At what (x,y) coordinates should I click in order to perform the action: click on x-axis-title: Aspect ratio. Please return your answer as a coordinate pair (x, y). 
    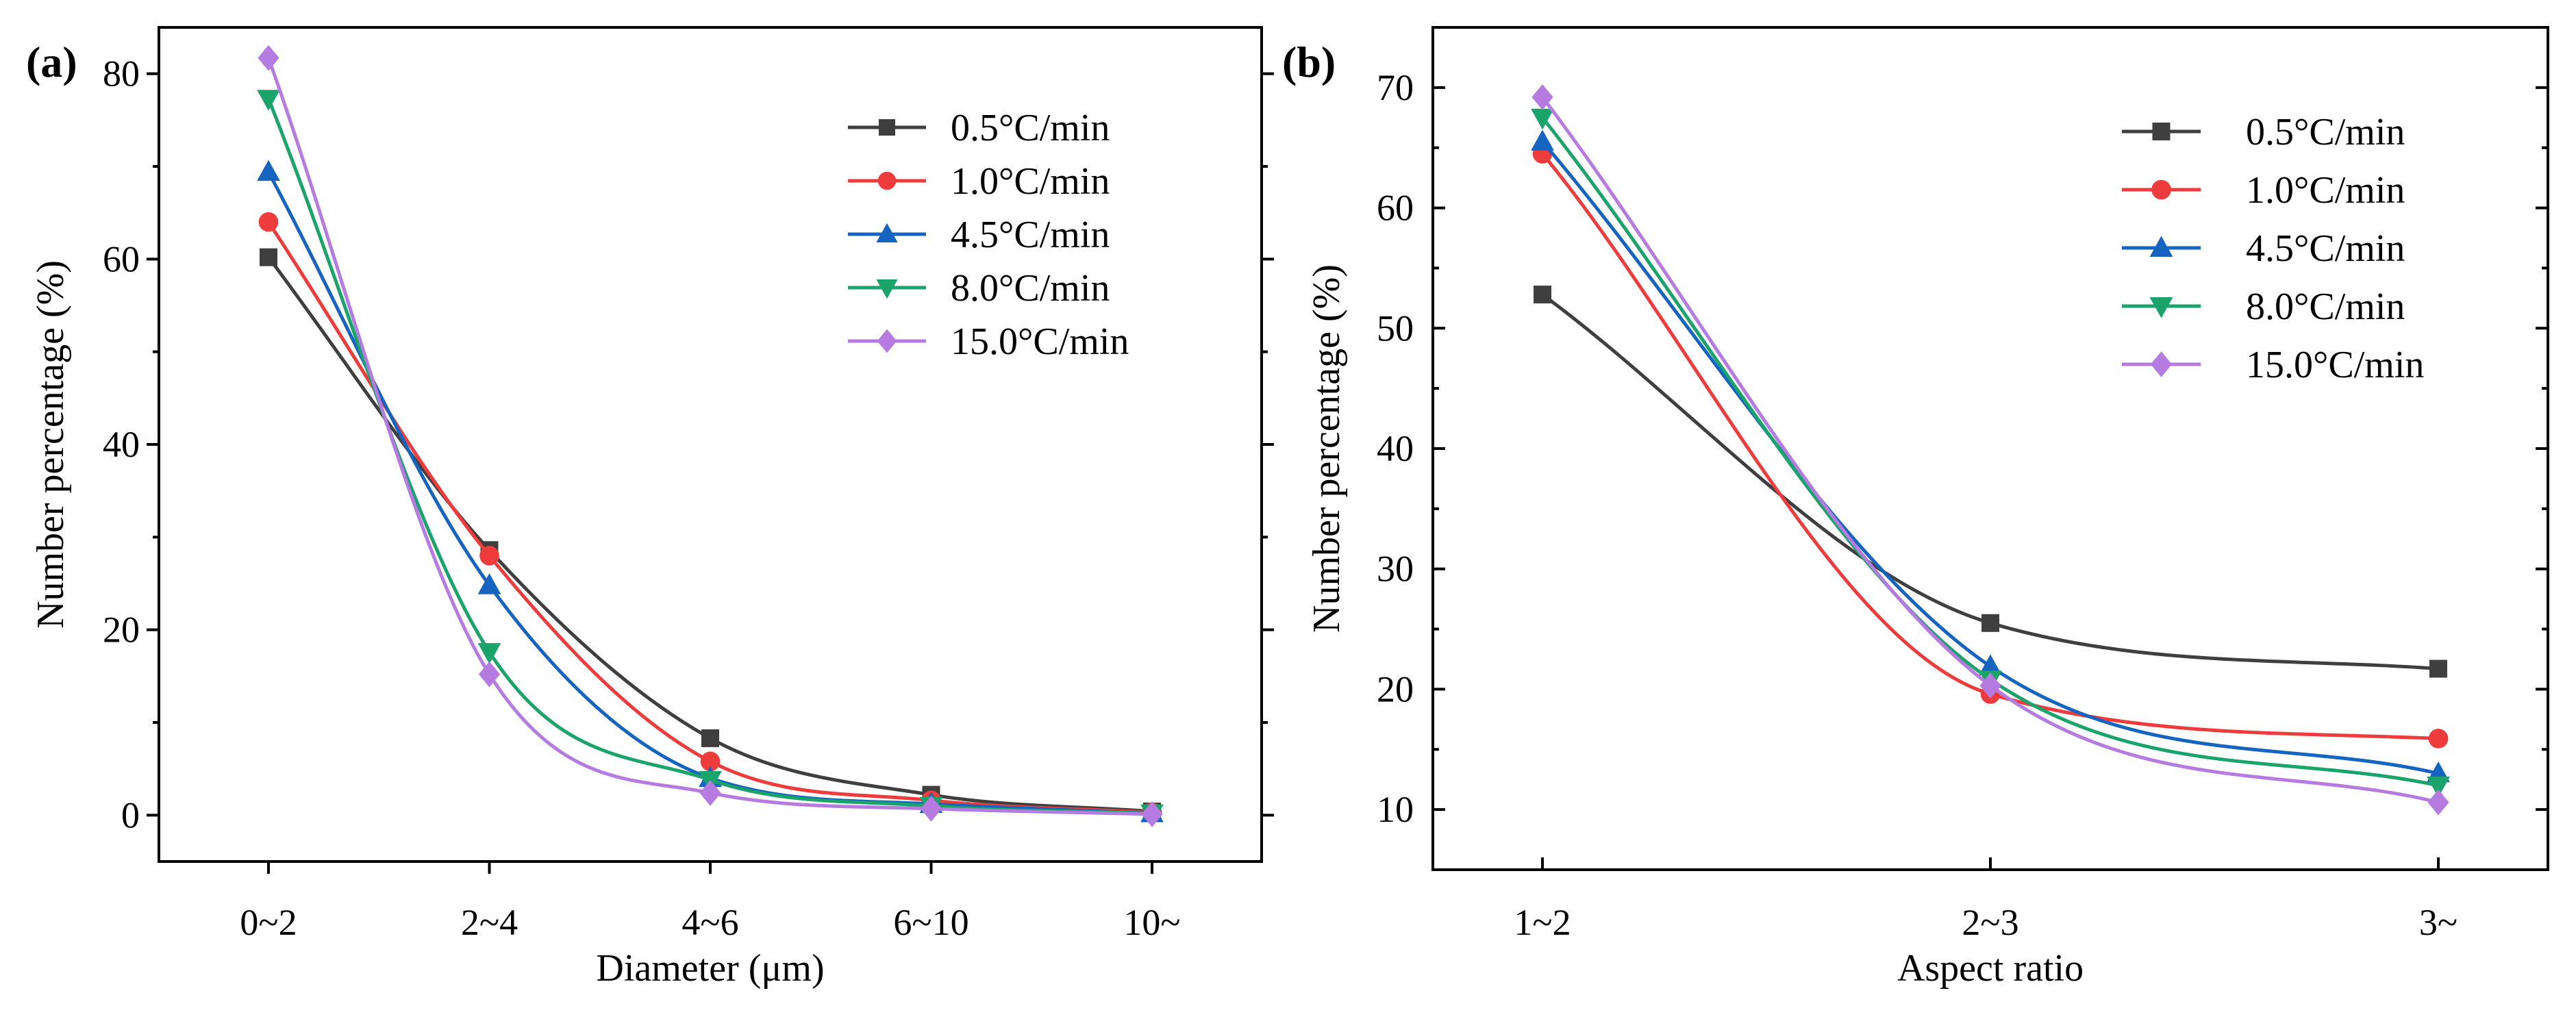
    Looking at the image, I should click on (1990, 968).